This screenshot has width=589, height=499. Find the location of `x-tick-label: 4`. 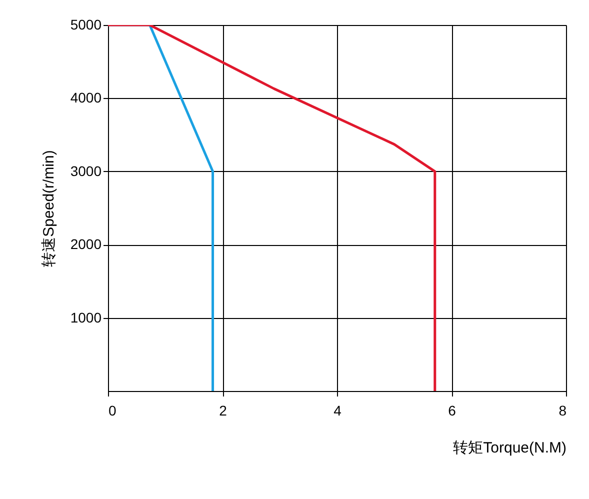

x-tick-label: 4 is located at coordinates (338, 410).